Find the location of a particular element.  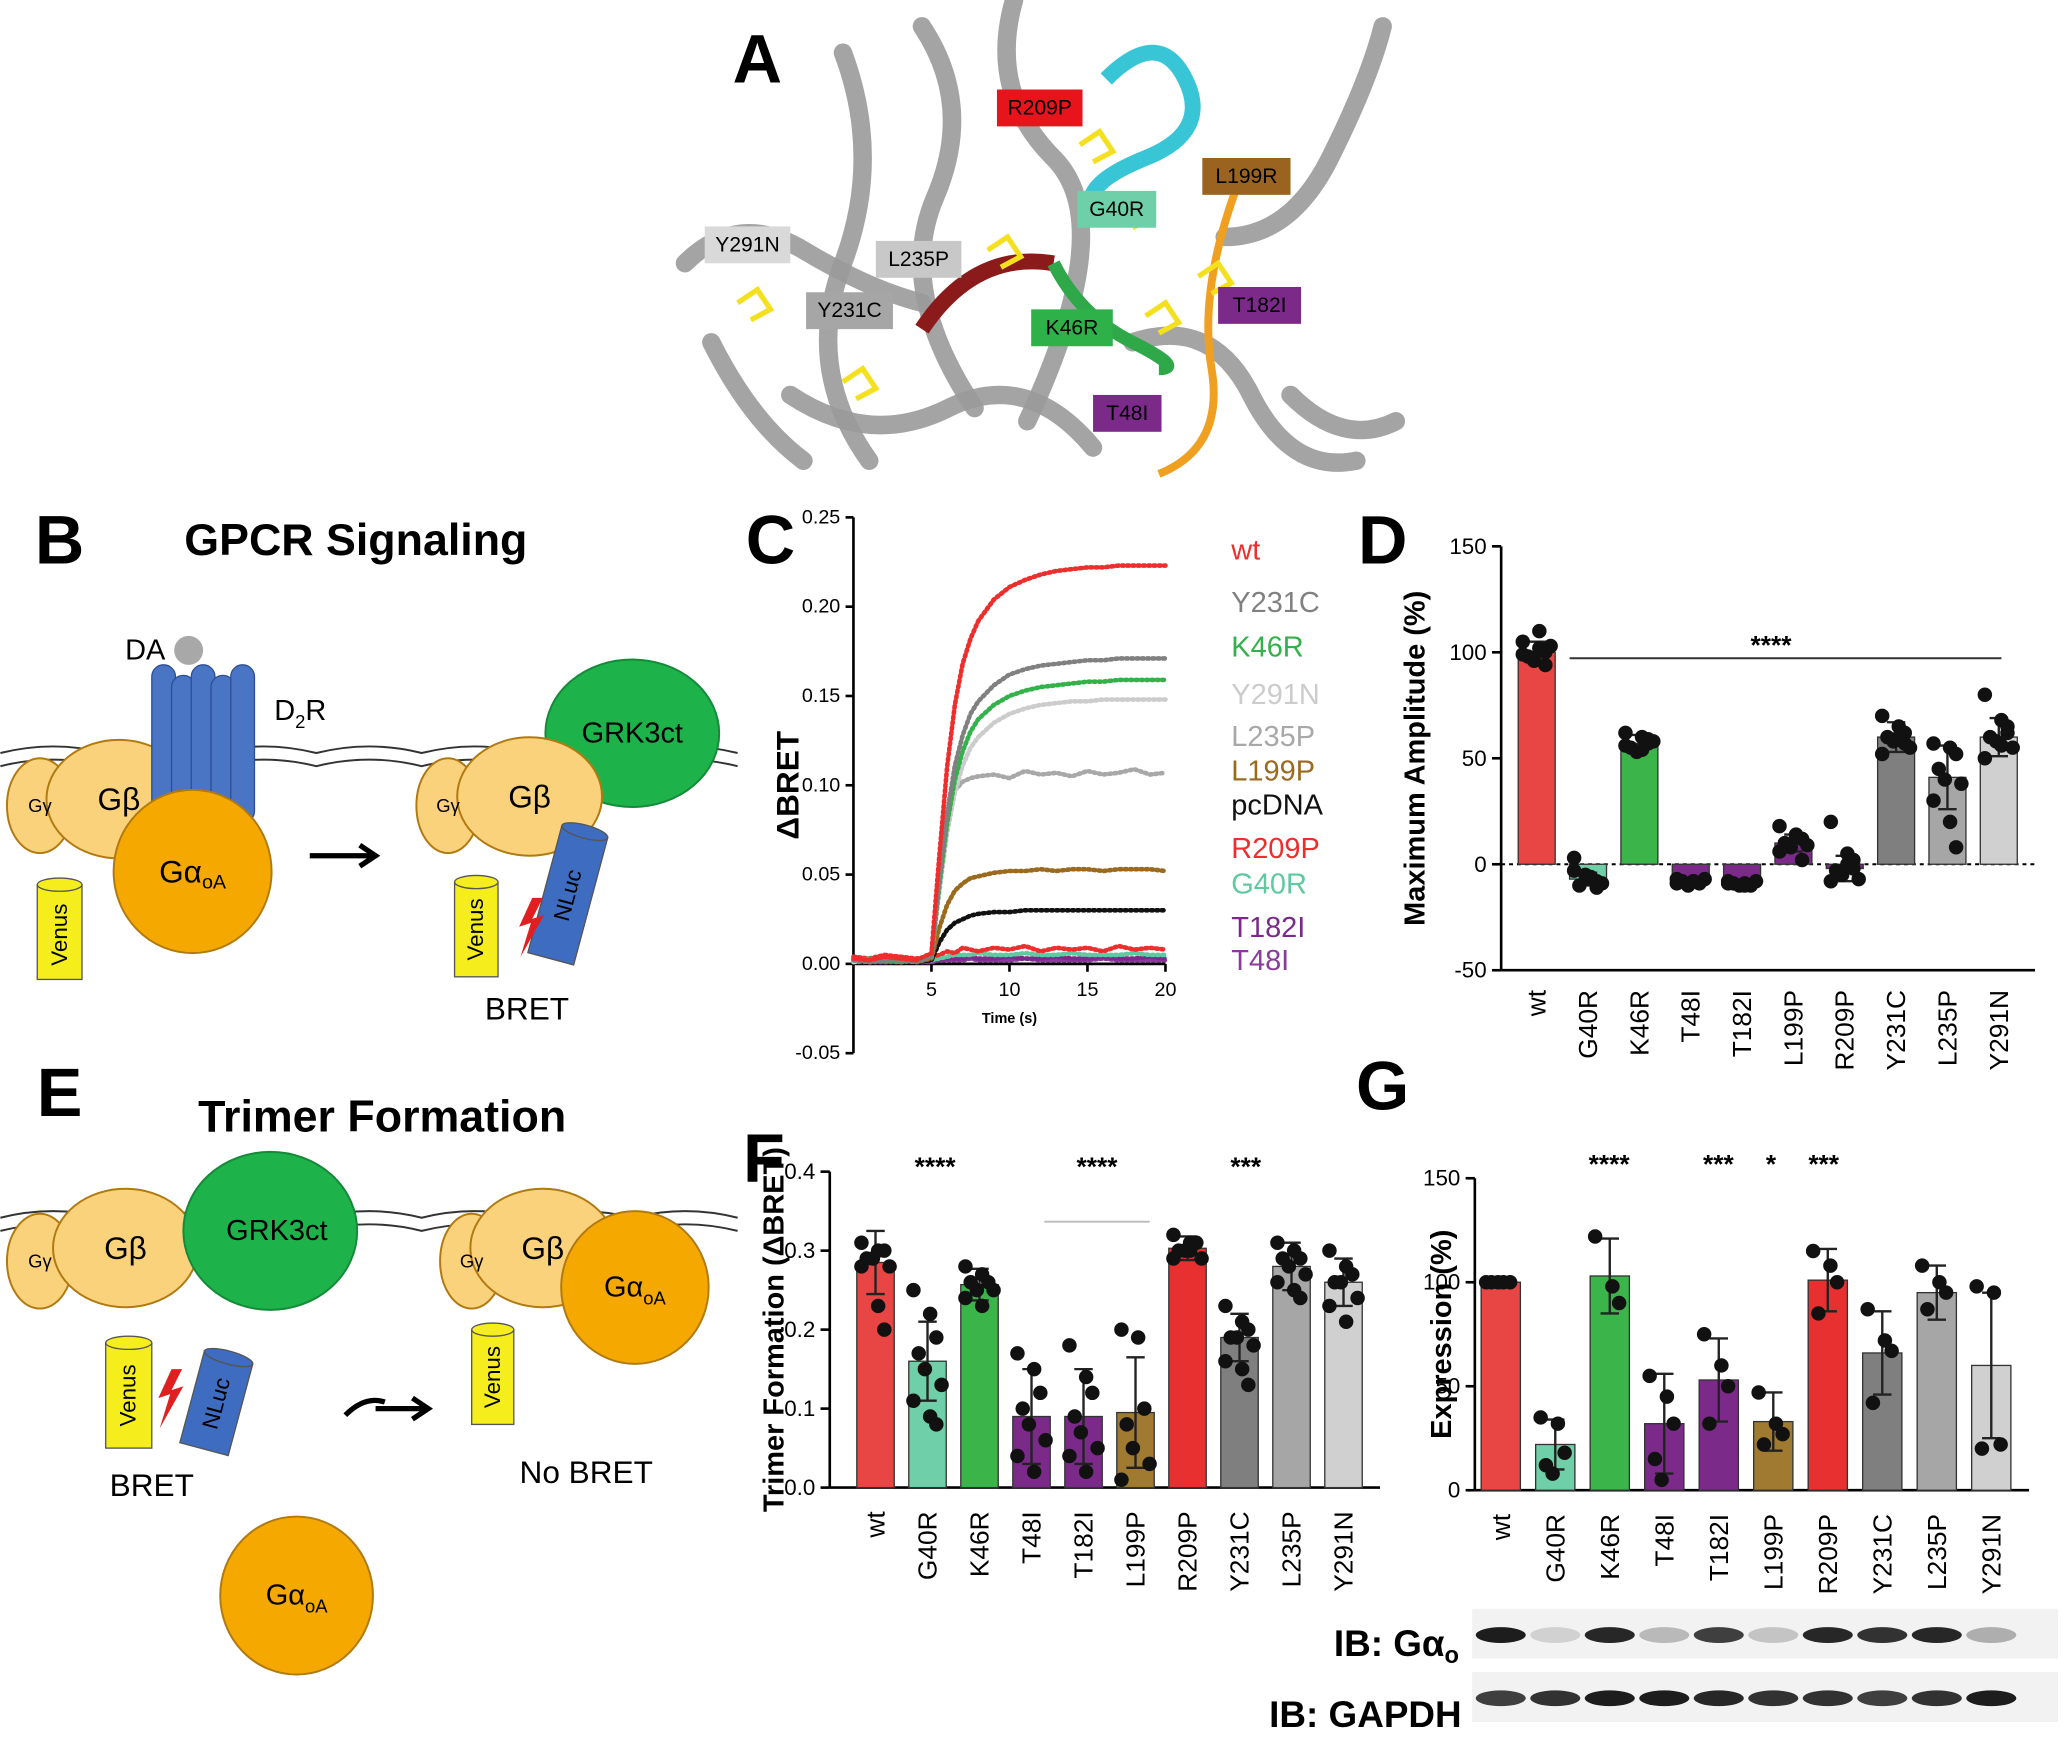

panel-label: D is located at coordinates (1382, 539).